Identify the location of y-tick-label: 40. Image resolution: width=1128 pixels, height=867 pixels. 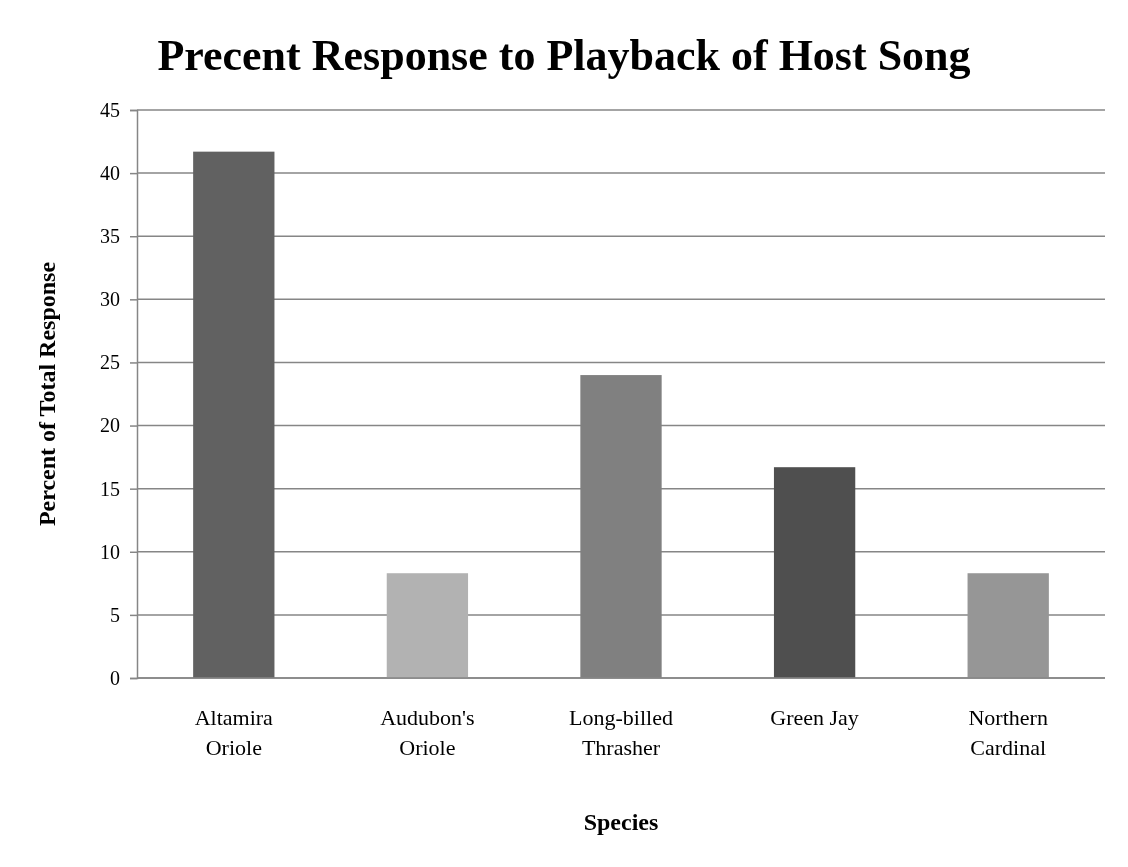
(110, 173).